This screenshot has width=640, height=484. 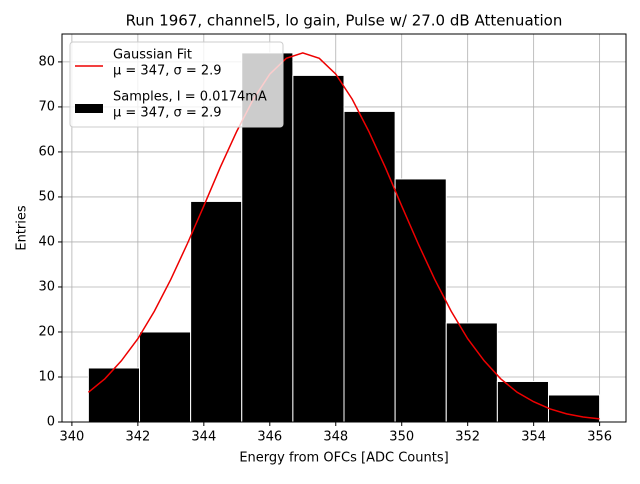 I want to click on legend-label: Gaussian Fit, so click(x=152, y=55).